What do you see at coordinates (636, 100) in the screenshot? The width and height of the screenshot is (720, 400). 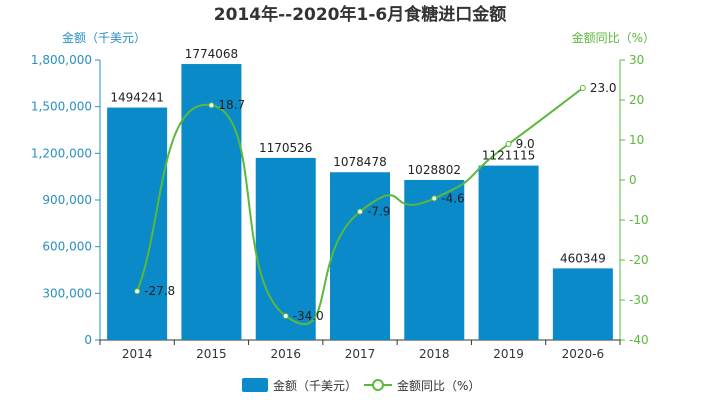 I see `y-right-tick-label: 20` at bounding box center [636, 100].